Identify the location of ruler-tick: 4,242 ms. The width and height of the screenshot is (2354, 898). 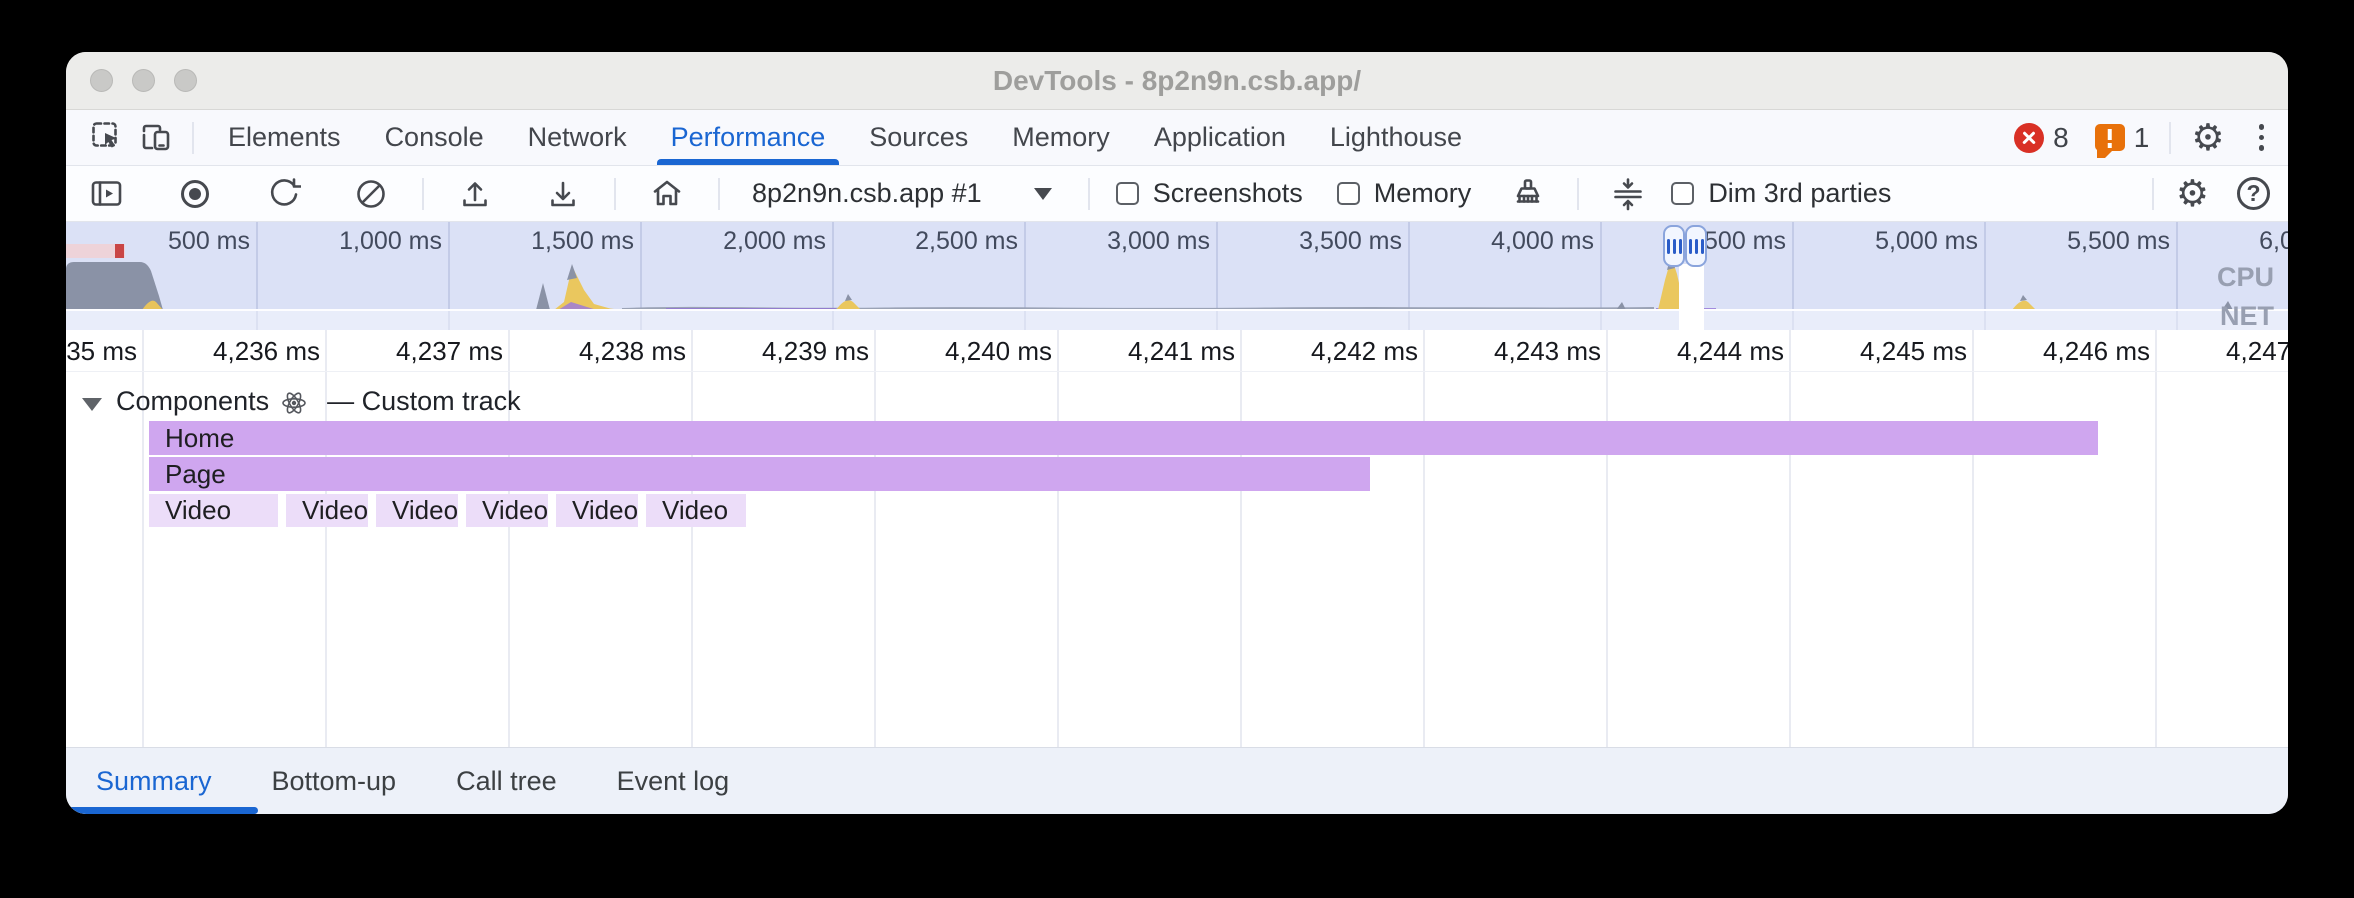
(1364, 351).